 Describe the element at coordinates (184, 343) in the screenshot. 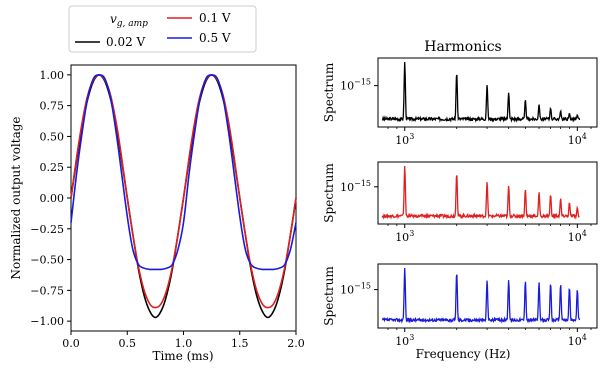

I see `x-tick-label: 1.0` at that location.